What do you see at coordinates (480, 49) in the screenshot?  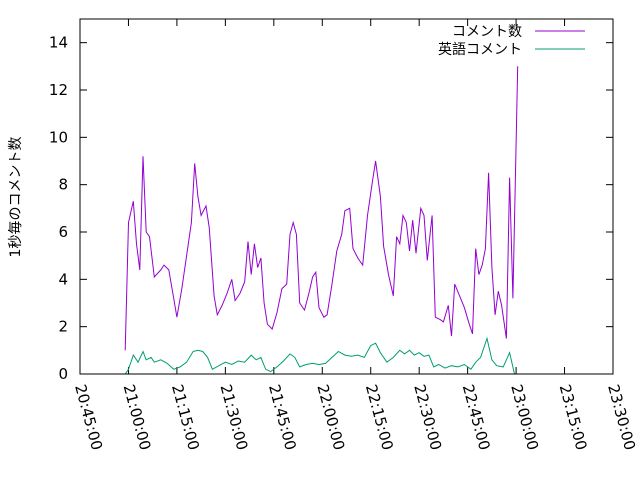 I see `legend-label: 英語コメント` at bounding box center [480, 49].